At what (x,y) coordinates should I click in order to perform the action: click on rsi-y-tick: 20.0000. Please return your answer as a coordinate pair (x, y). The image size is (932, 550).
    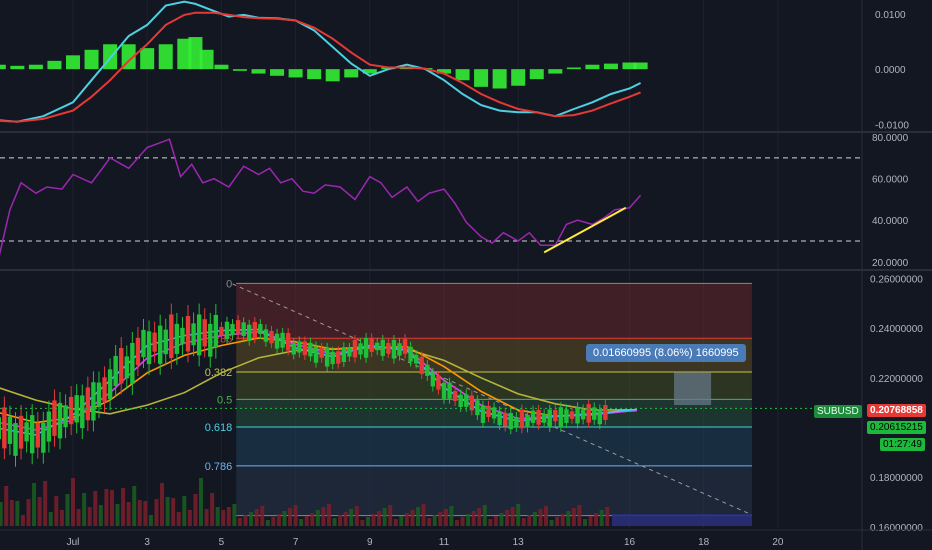
    Looking at the image, I should click on (890, 263).